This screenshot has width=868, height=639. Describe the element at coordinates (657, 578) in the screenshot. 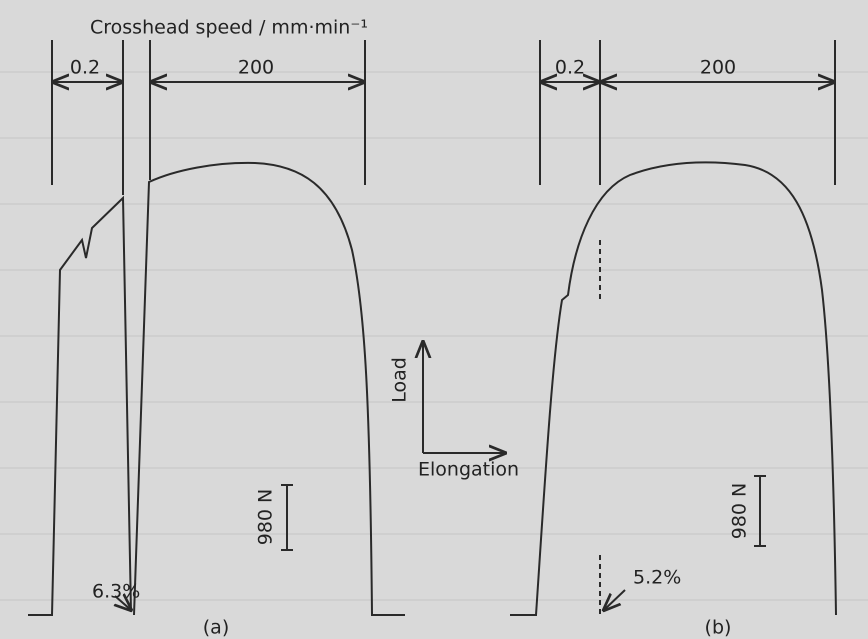

I see `strain-label: 5.2%` at that location.